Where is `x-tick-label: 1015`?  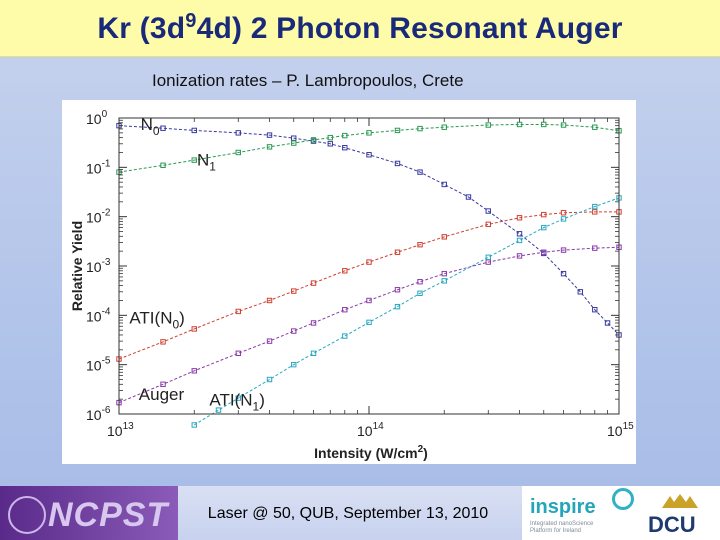
x-tick-label: 1015 is located at coordinates (620, 430).